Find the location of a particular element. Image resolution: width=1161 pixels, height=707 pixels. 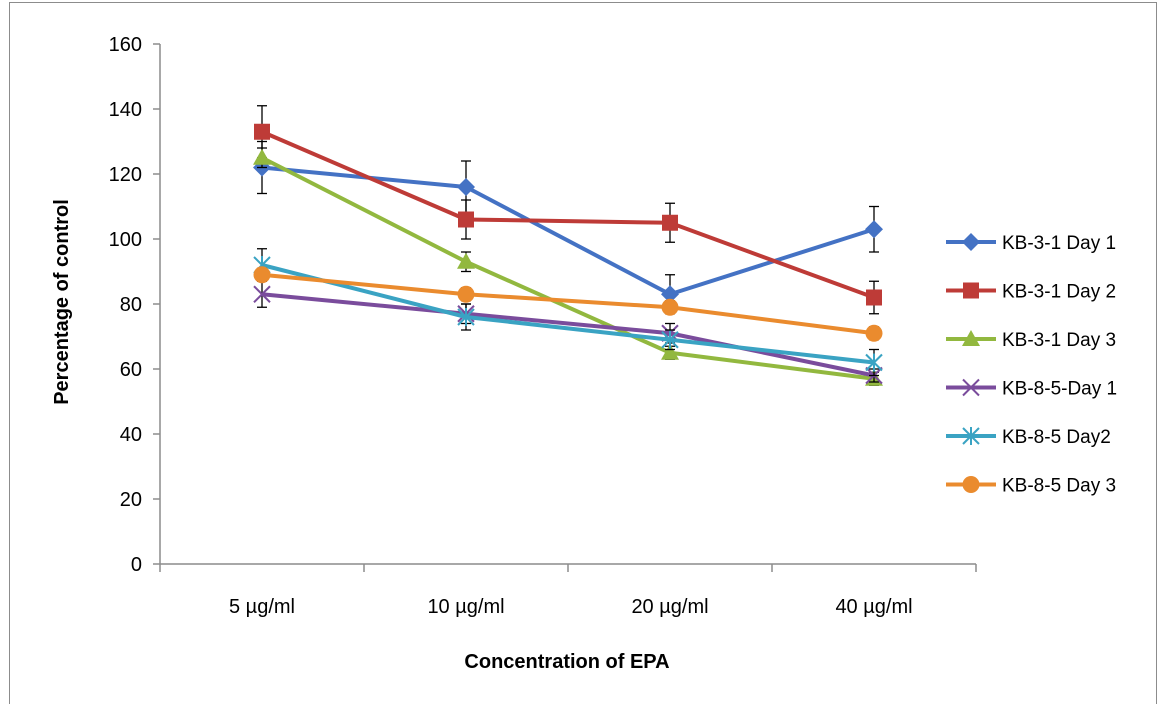

legend-label: KB-8-5-Day 1 is located at coordinates (1059, 389).